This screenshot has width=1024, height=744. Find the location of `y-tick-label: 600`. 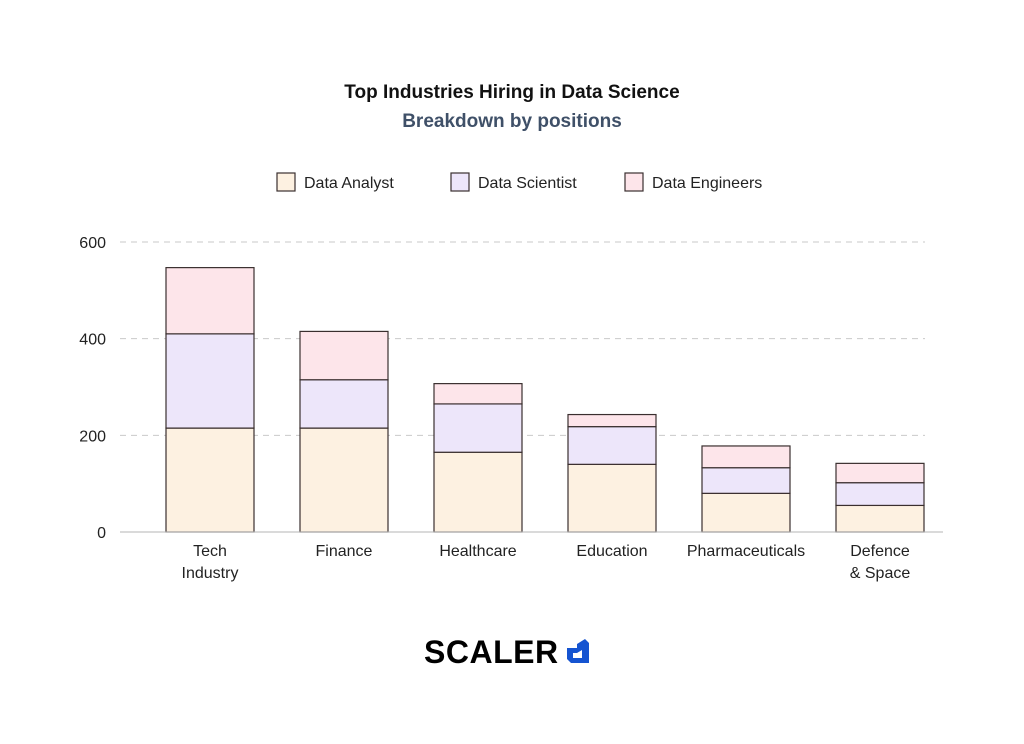

y-tick-label: 600 is located at coordinates (92, 243).